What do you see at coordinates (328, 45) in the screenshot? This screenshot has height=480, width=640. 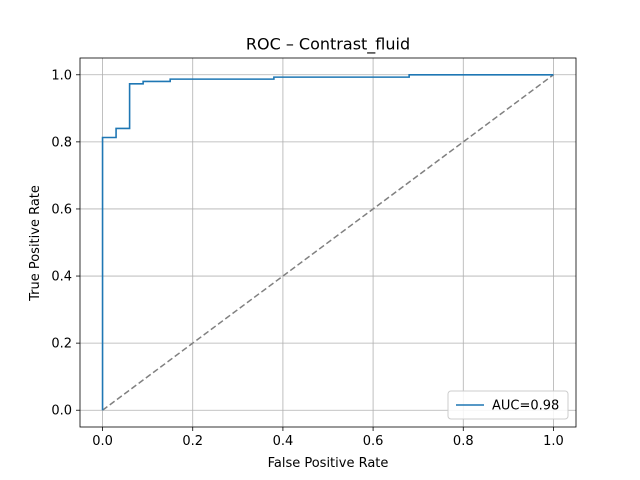 I see `chart-title: ROC – Contrast_fluid` at bounding box center [328, 45].